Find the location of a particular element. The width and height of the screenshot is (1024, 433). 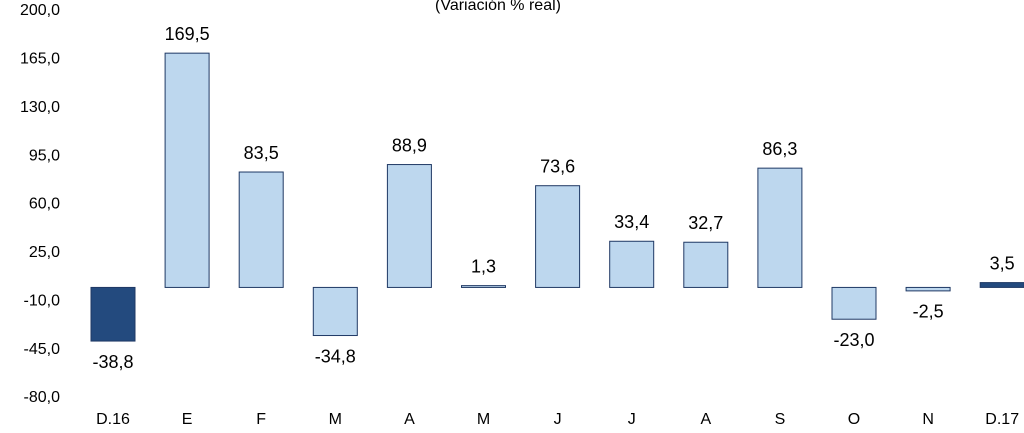

y-tick-label: 130,0 is located at coordinates (40, 107).